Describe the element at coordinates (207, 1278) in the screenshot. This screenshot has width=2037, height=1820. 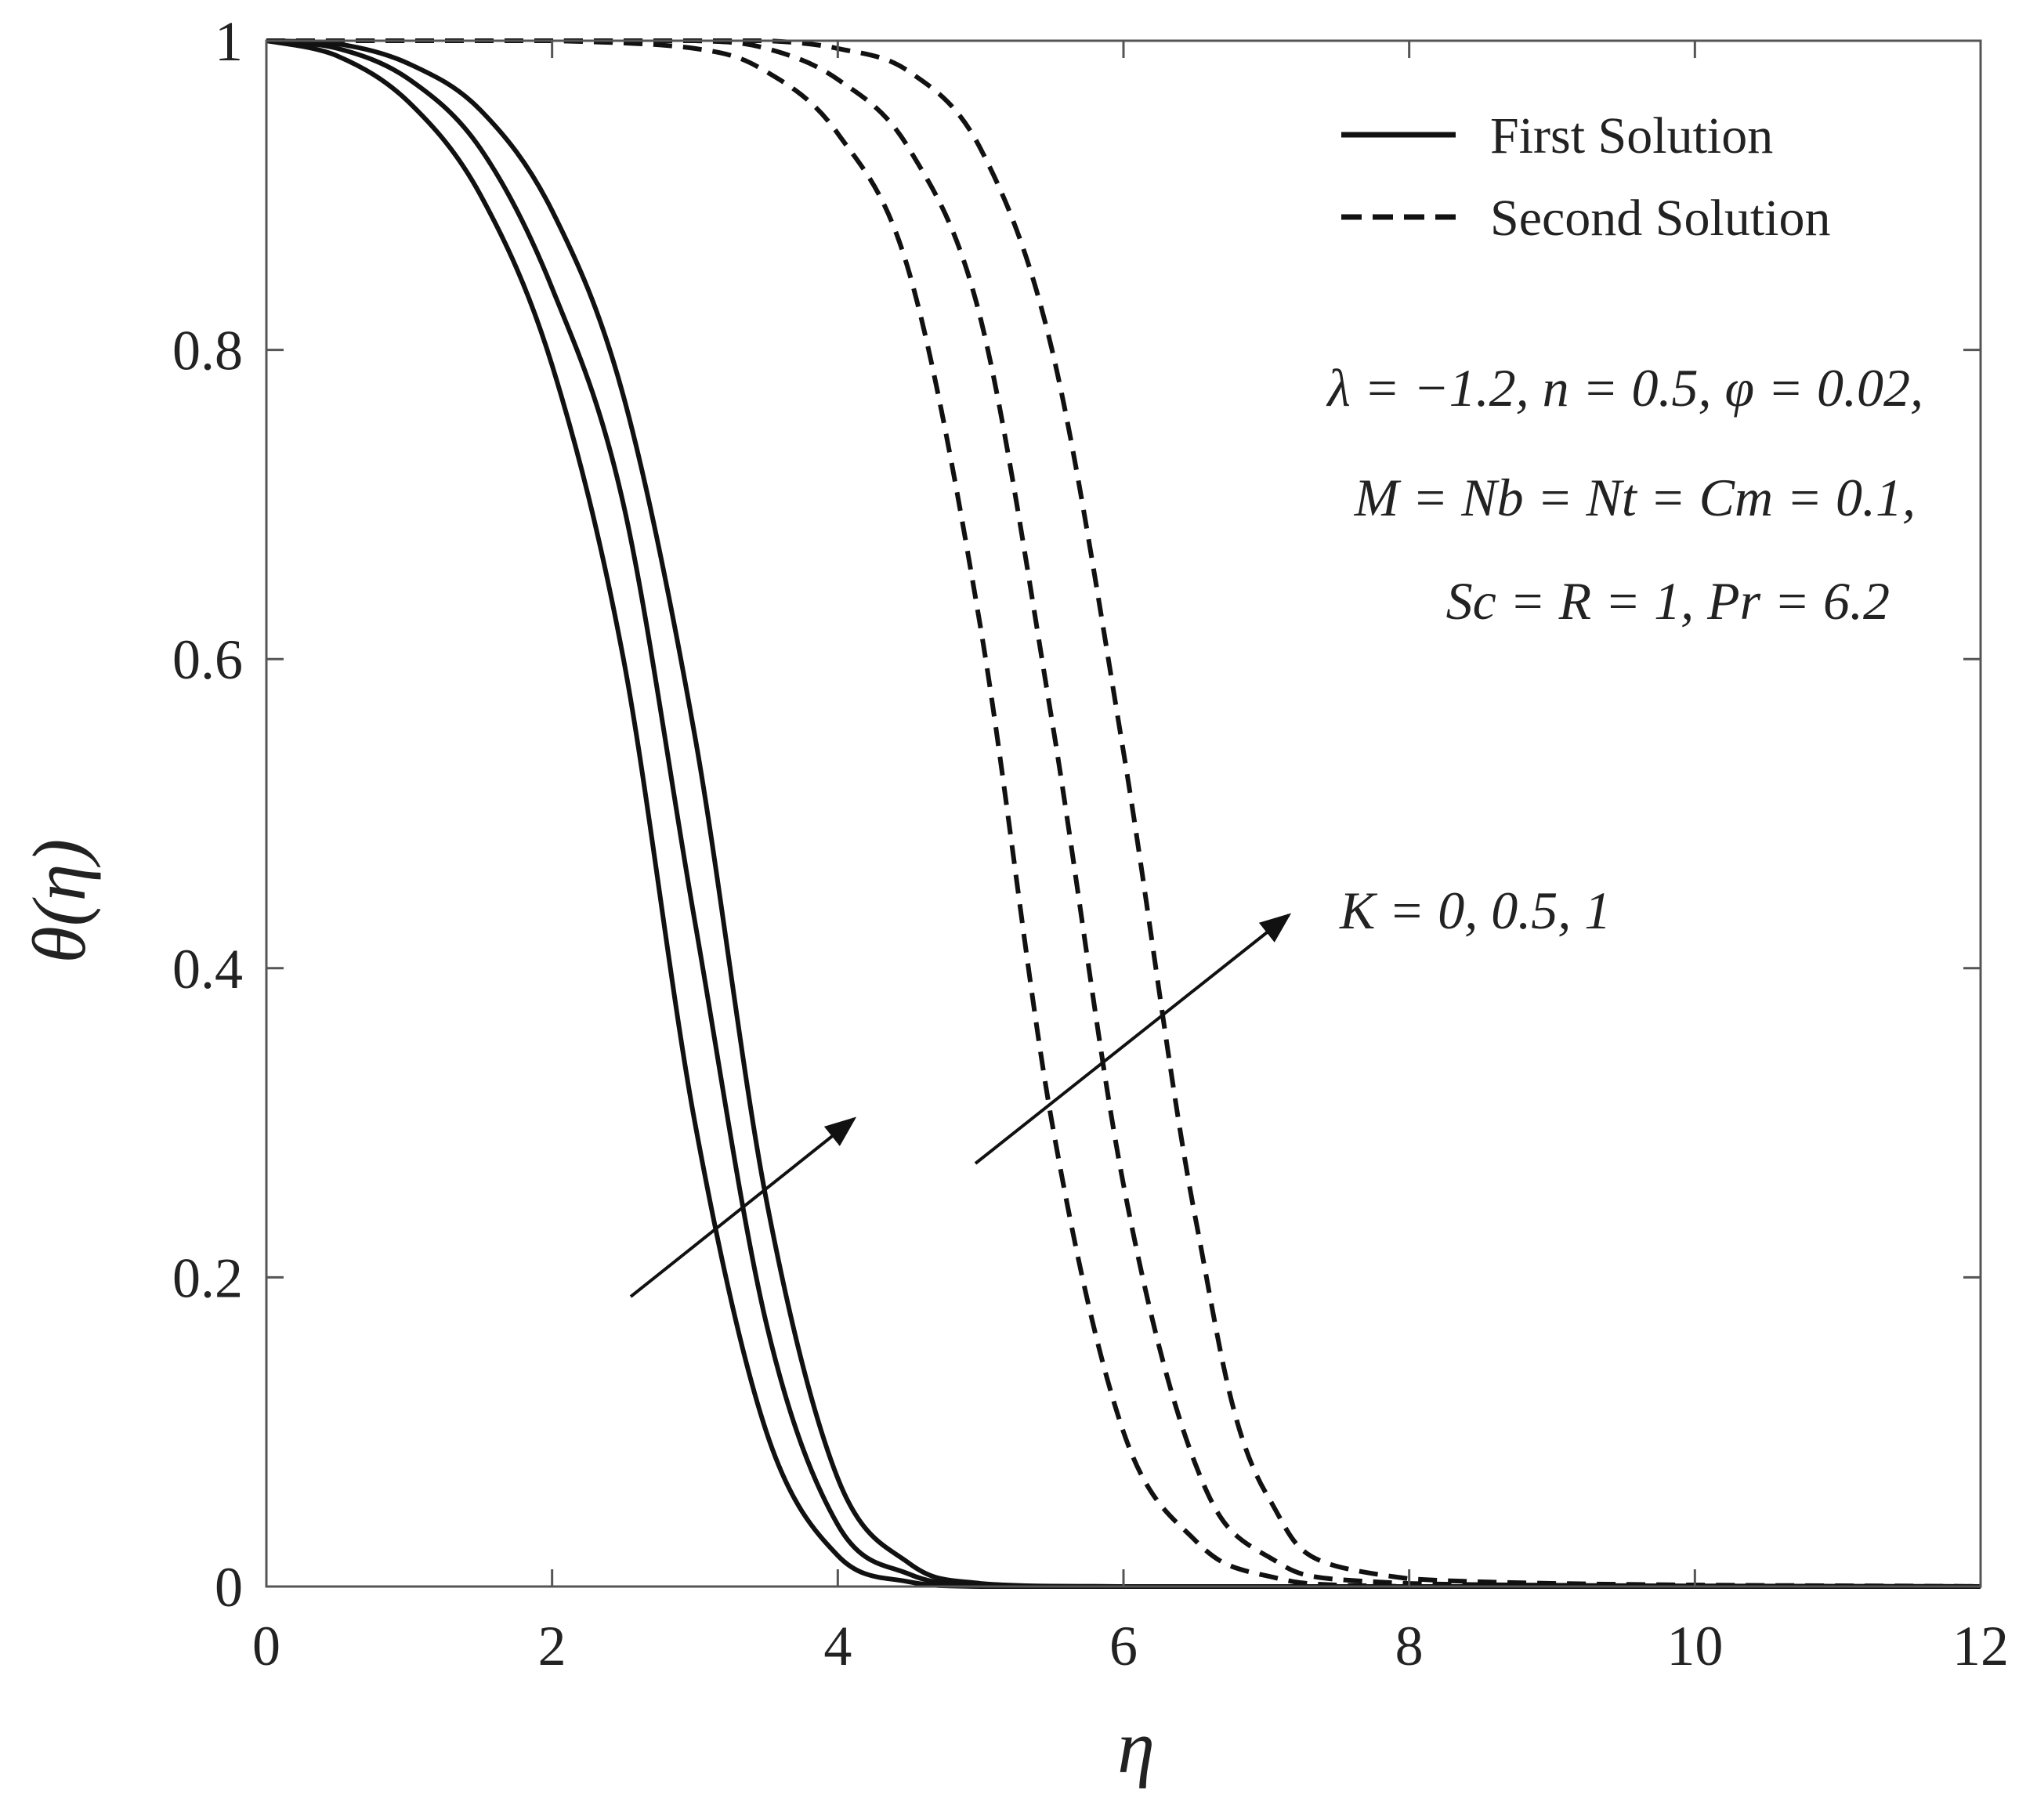
I see `y-tick-label: 0.2` at that location.